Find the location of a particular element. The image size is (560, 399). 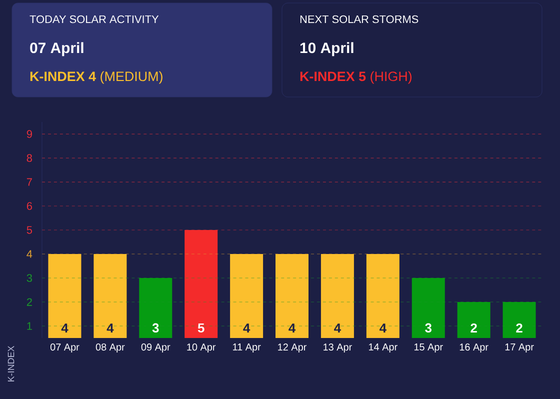

x-tick-label: 08 Apr is located at coordinates (110, 348).